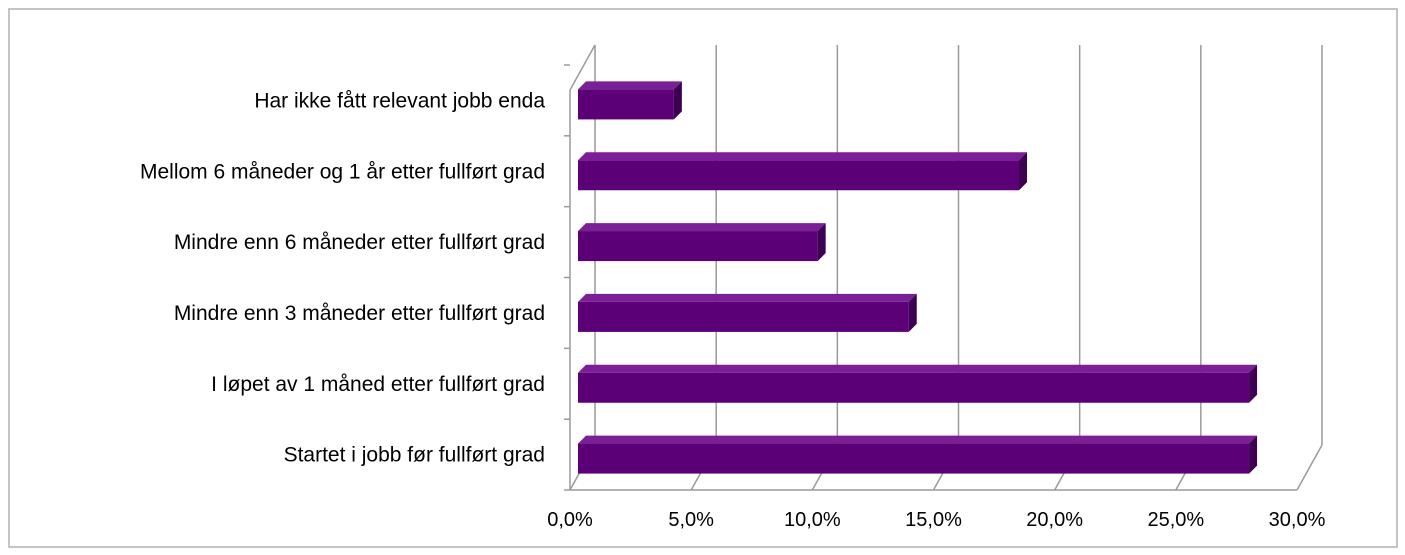  I want to click on x-tick-label: 25,0%, so click(1175, 520).